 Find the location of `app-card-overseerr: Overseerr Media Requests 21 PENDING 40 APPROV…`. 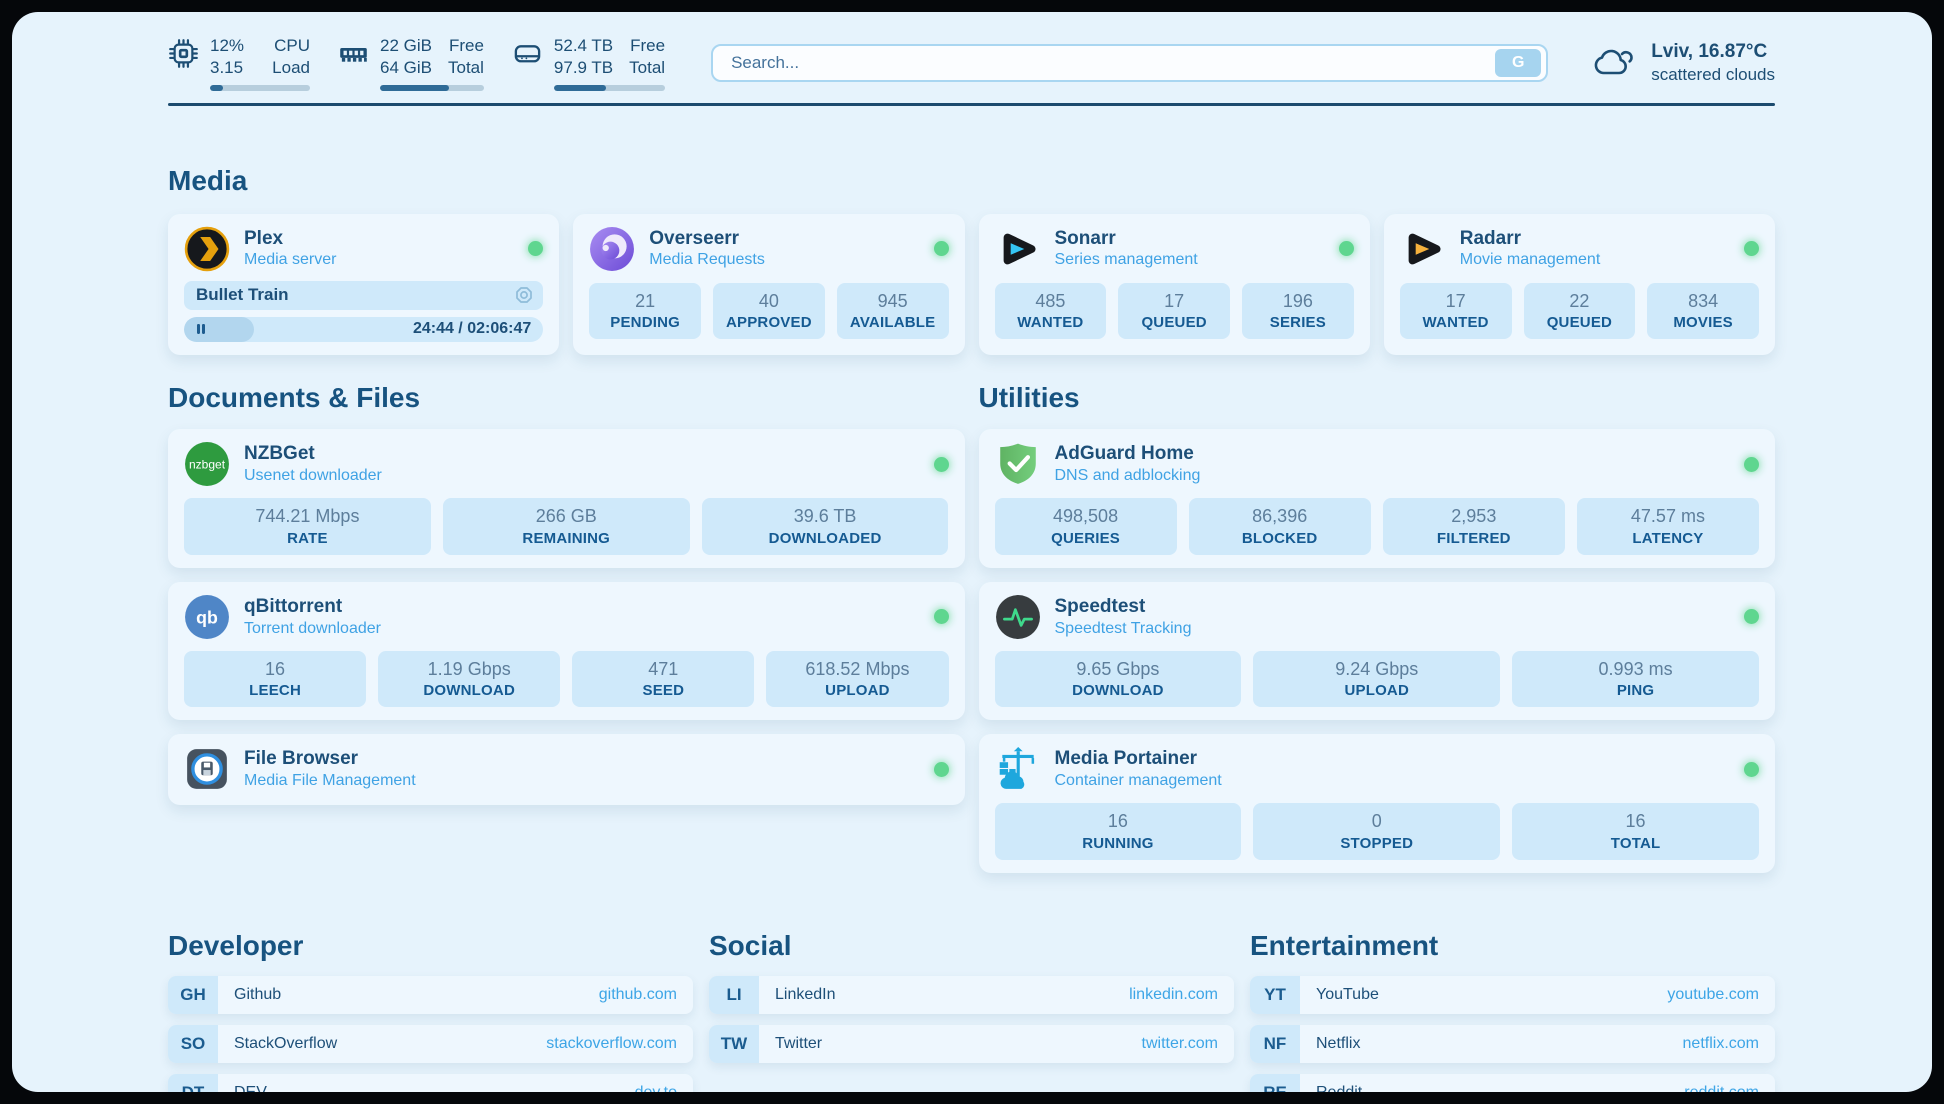

app-card-overseerr: Overseerr Media Requests 21 PENDING 40 APPROV… is located at coordinates (769, 284).